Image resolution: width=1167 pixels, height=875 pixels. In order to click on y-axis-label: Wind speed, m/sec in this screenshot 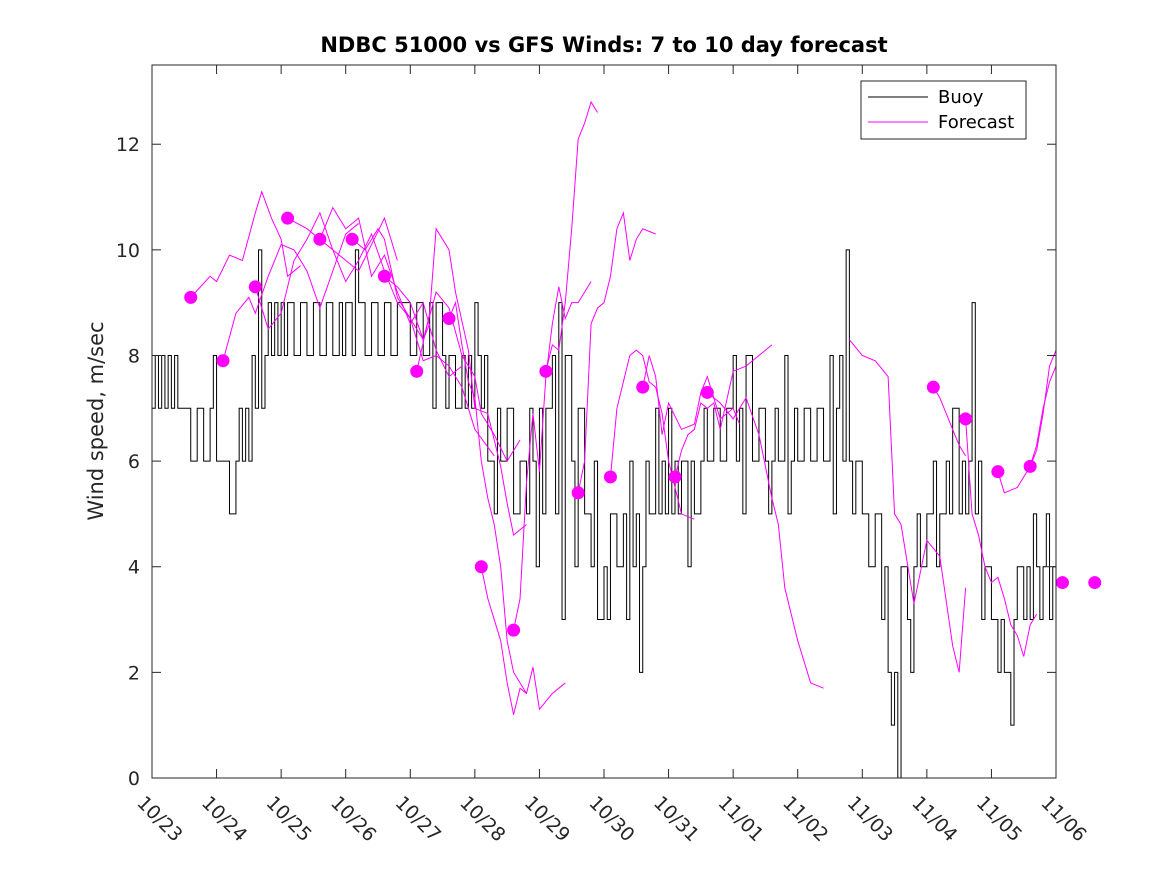, I will do `click(96, 420)`.